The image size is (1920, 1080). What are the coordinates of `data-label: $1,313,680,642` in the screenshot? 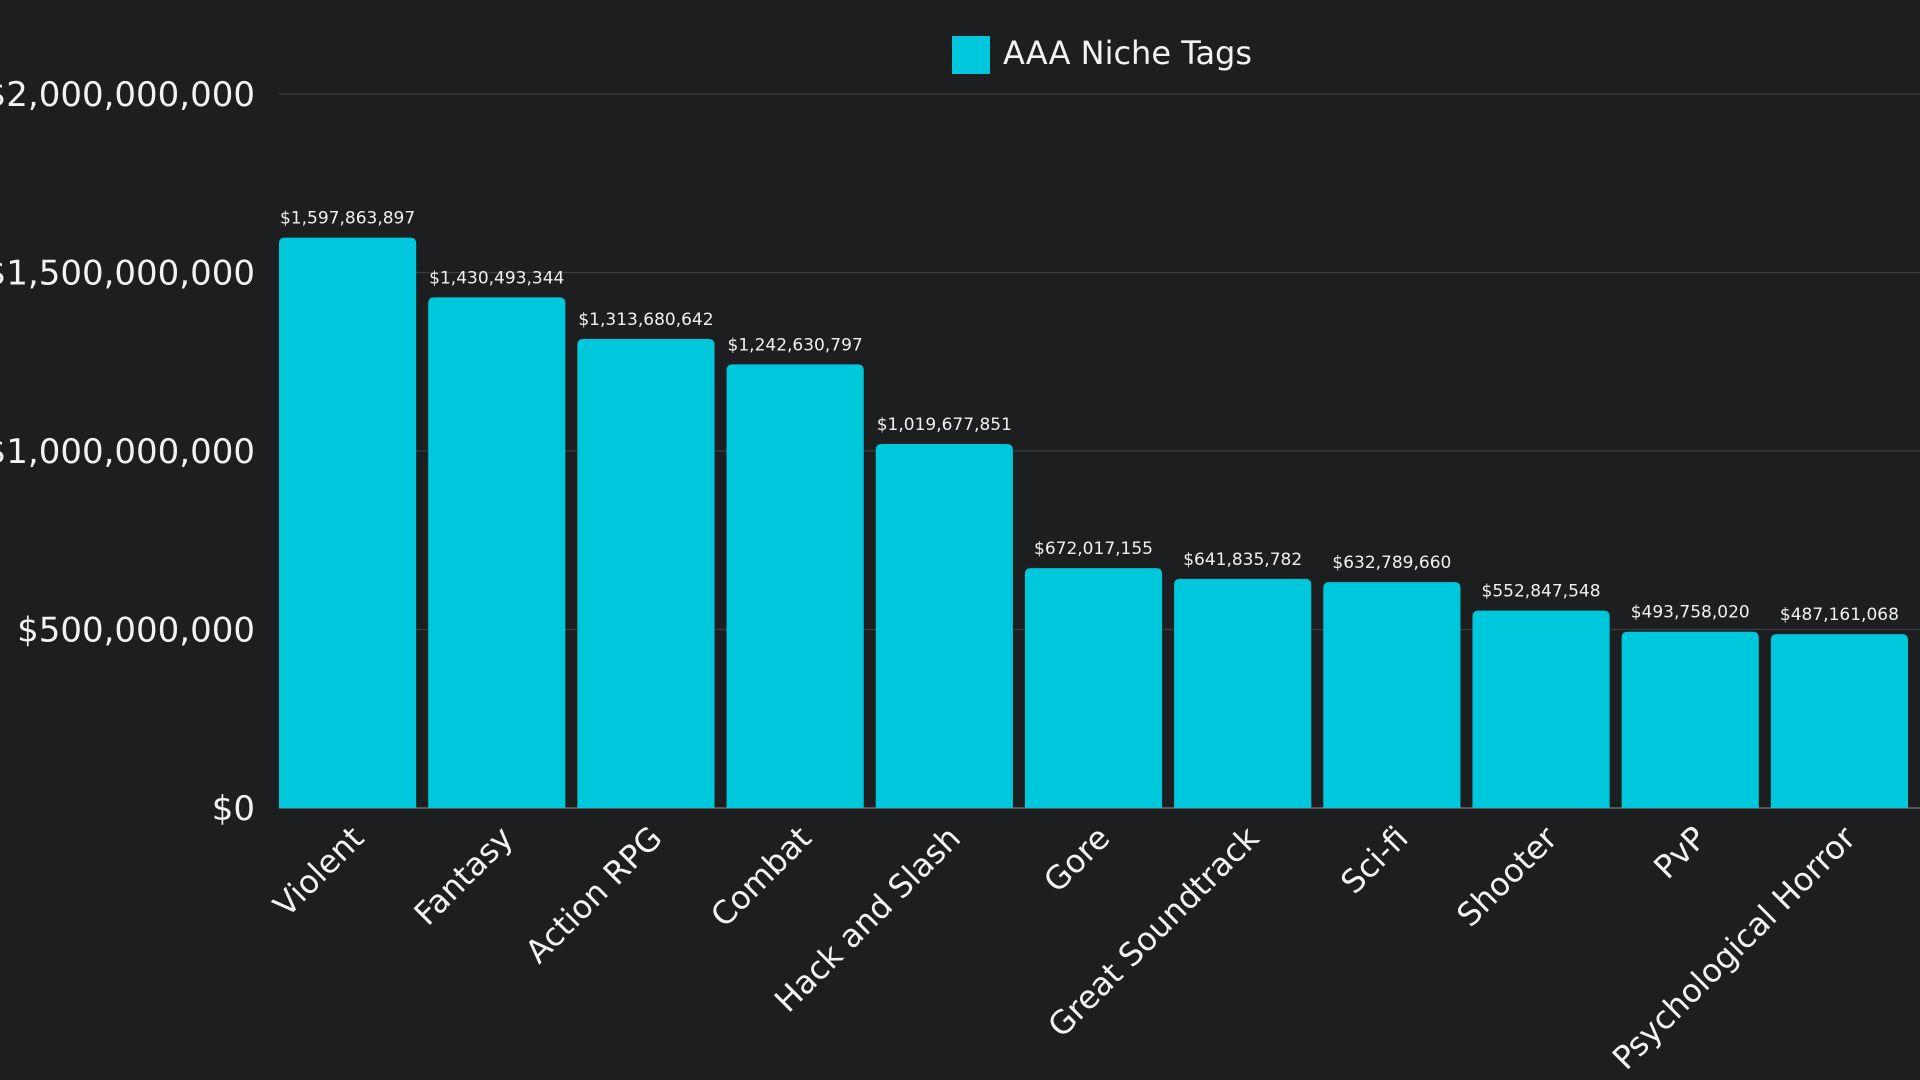 It's located at (645, 320).